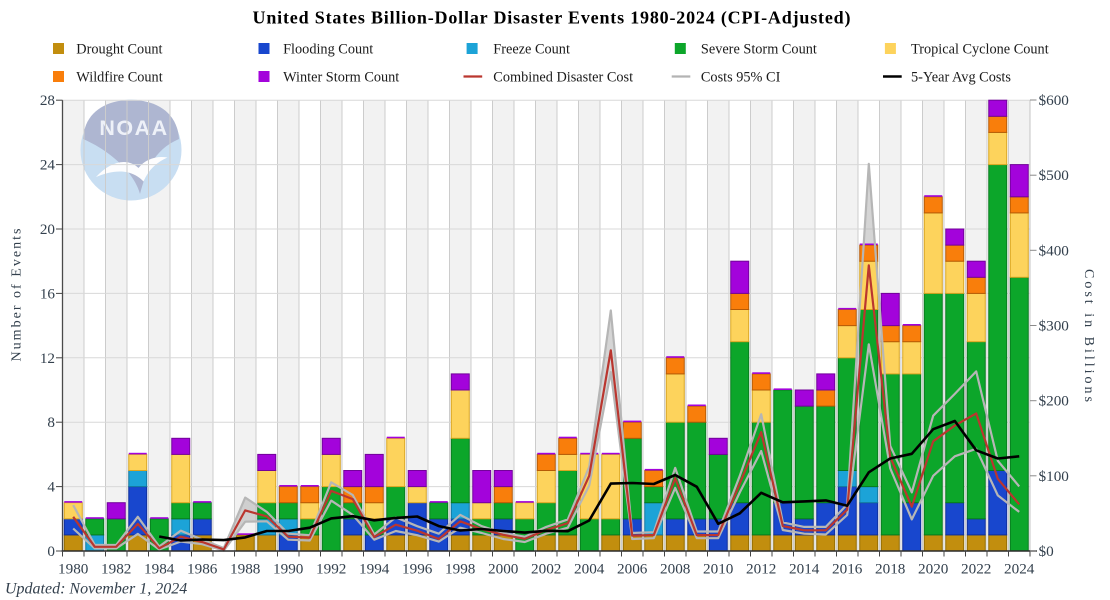 The image size is (1110, 600). What do you see at coordinates (503, 569) in the screenshot?
I see `svg-text: 2000` at bounding box center [503, 569].